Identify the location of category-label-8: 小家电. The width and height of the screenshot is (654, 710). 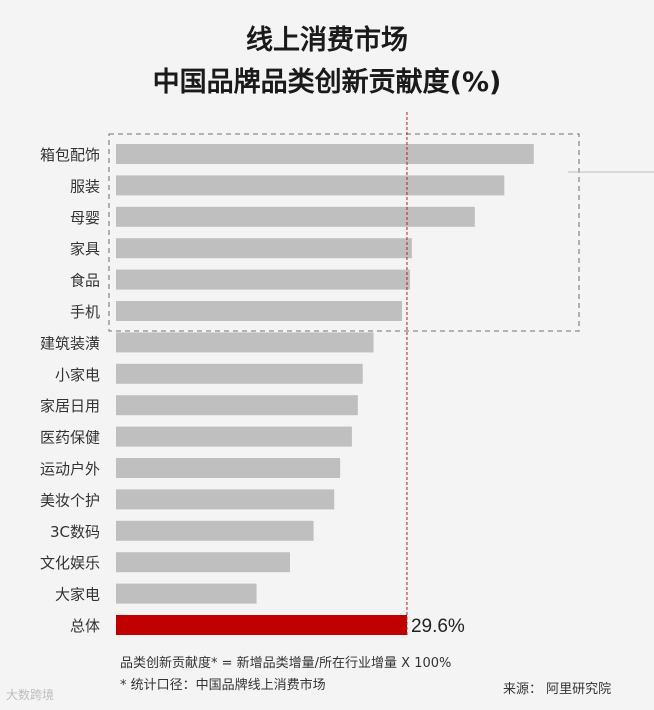
(77, 375).